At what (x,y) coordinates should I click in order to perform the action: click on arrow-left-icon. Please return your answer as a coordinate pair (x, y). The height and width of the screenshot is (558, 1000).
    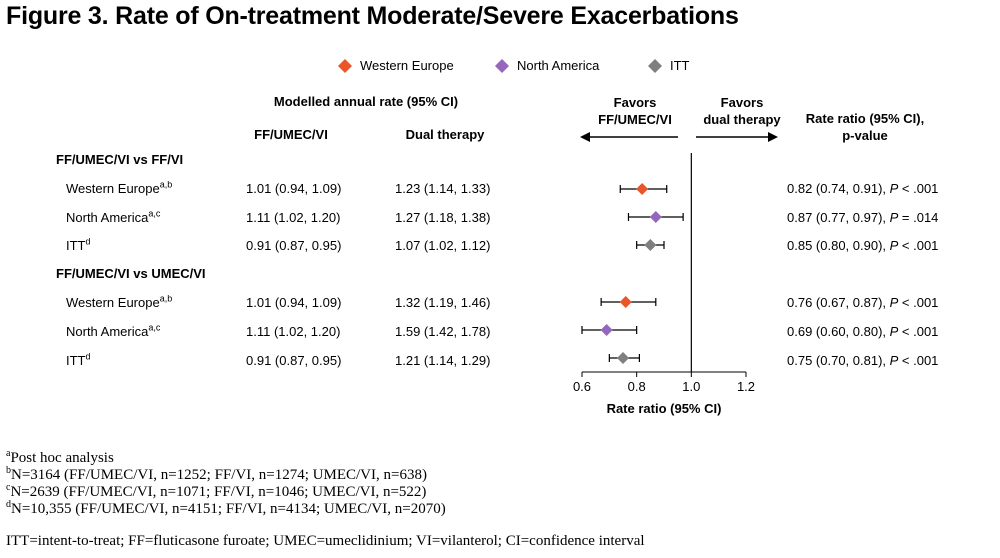
    Looking at the image, I should click on (585, 137).